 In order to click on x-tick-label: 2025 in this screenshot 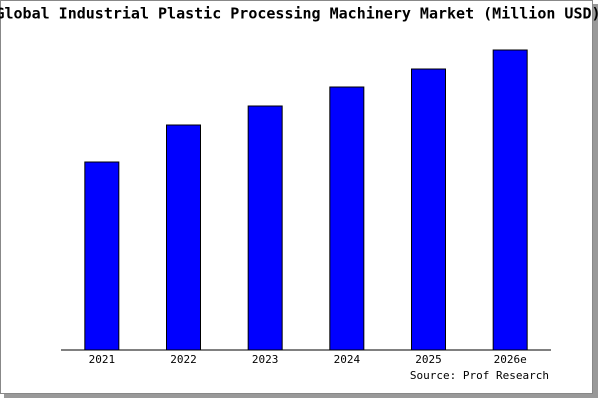, I will do `click(428, 359)`.